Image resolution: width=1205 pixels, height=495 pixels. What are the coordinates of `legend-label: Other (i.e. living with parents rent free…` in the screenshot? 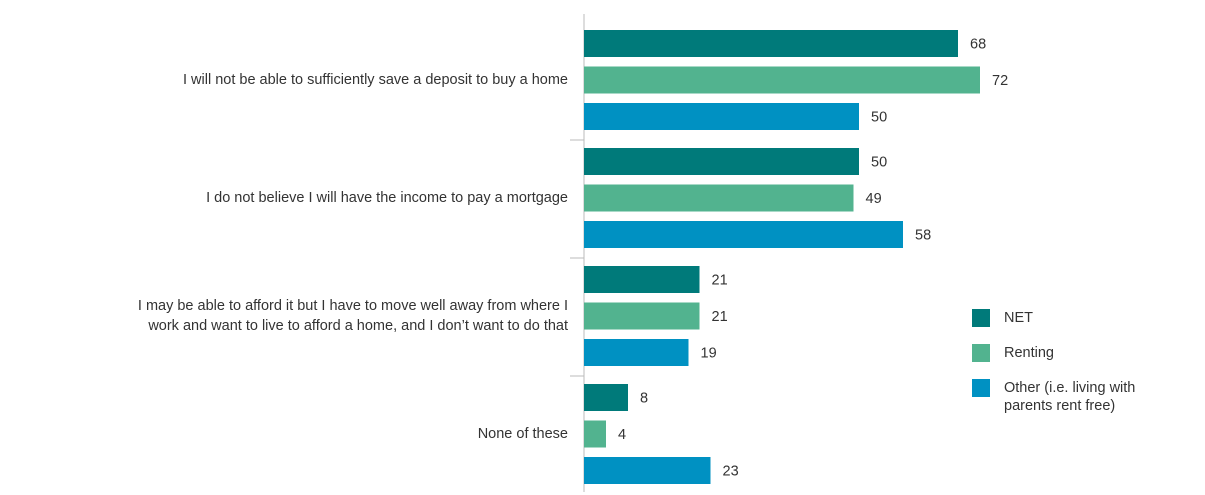 It's located at (1069, 397).